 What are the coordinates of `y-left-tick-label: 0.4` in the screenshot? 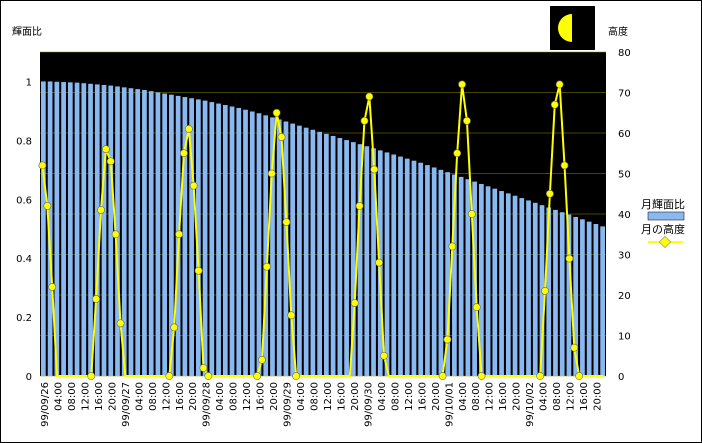 It's located at (24, 259).